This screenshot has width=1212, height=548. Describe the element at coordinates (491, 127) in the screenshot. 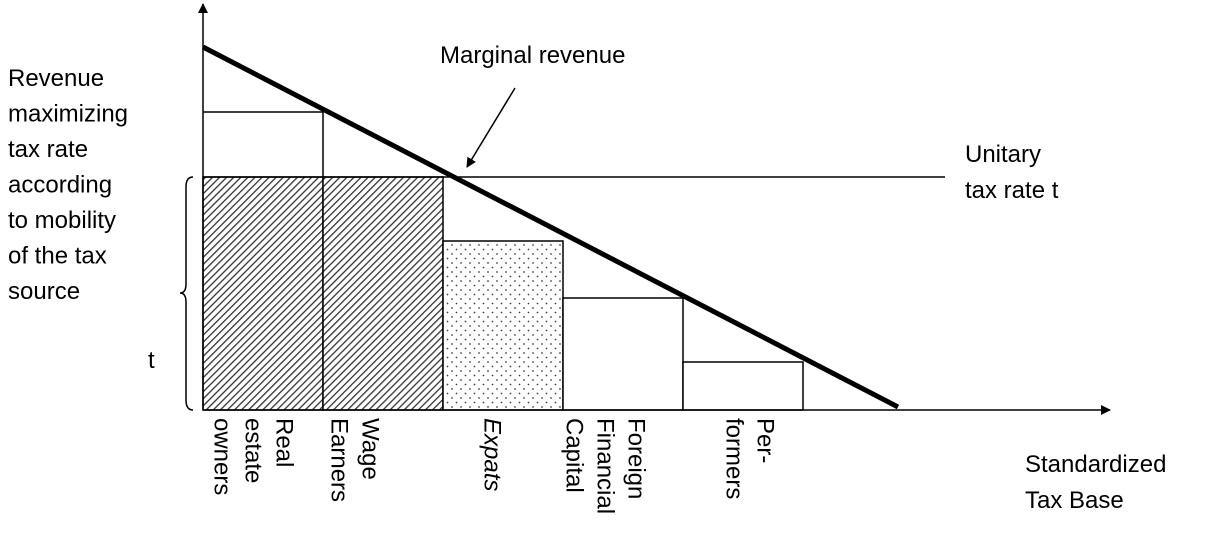

I see `label-arrow` at that location.